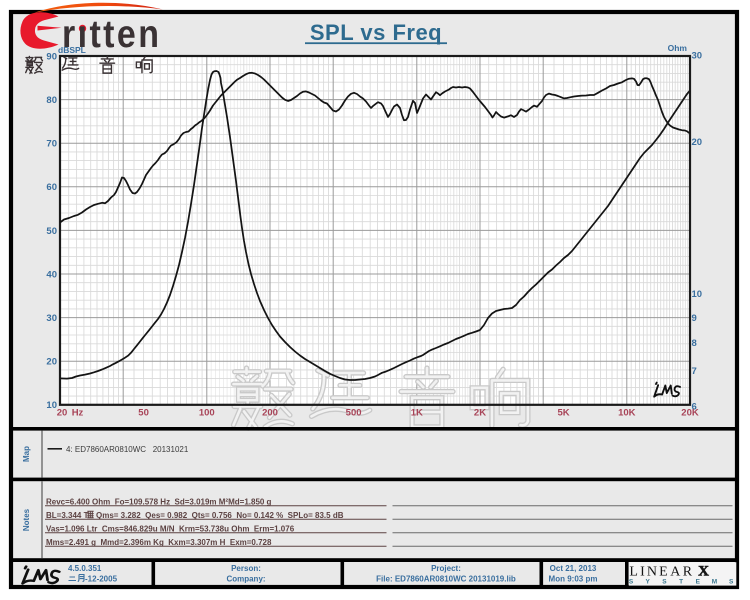  I want to click on svg-text: 4: ED7860AR0810WC 20131021, so click(127, 449).